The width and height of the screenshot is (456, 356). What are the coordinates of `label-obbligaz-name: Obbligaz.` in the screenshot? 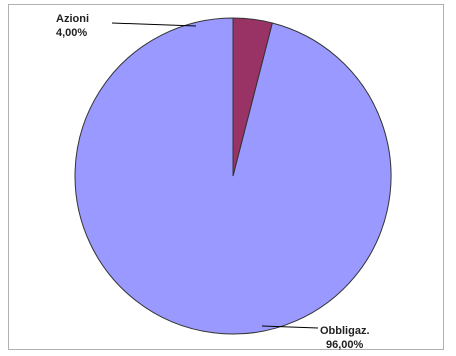 It's located at (345, 331).